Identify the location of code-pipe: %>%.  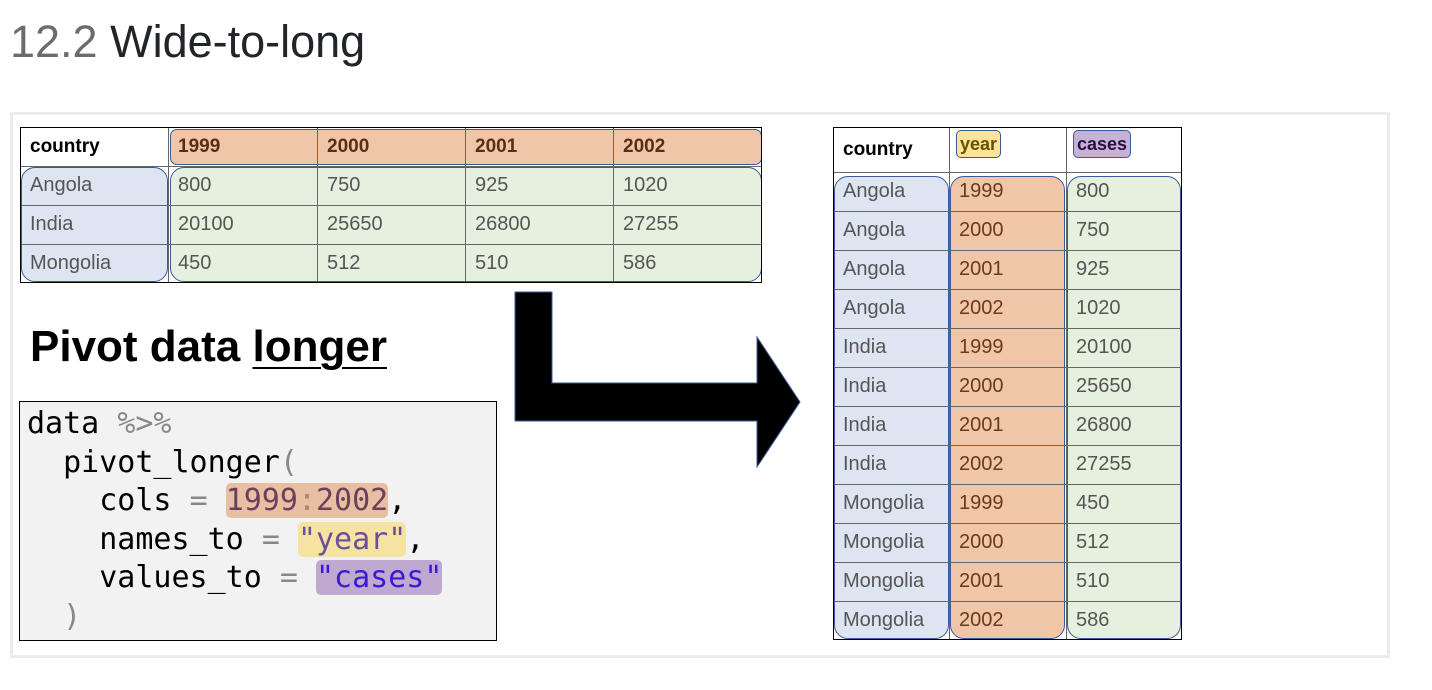
(144, 423).